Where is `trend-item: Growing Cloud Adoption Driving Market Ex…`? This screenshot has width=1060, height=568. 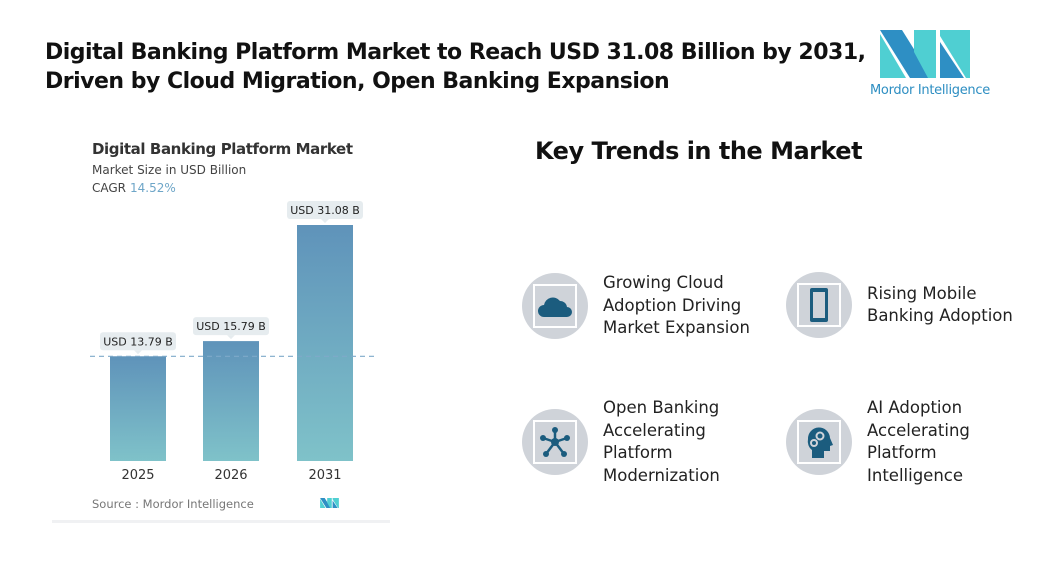 trend-item: Growing Cloud Adoption Driving Market Ex… is located at coordinates (642, 306).